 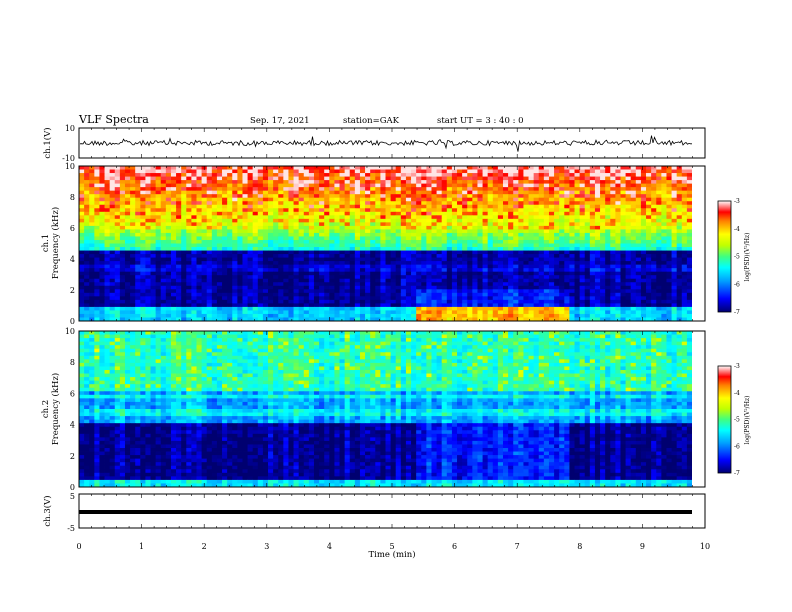 What do you see at coordinates (371, 121) in the screenshot?
I see `station-label: station=GAK` at bounding box center [371, 121].